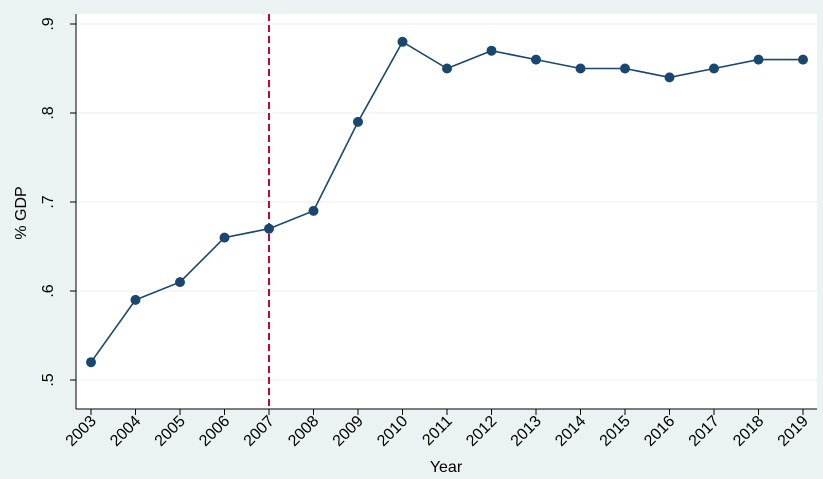  Describe the element at coordinates (303, 431) in the screenshot. I see `x-tick-label: 2008` at that location.